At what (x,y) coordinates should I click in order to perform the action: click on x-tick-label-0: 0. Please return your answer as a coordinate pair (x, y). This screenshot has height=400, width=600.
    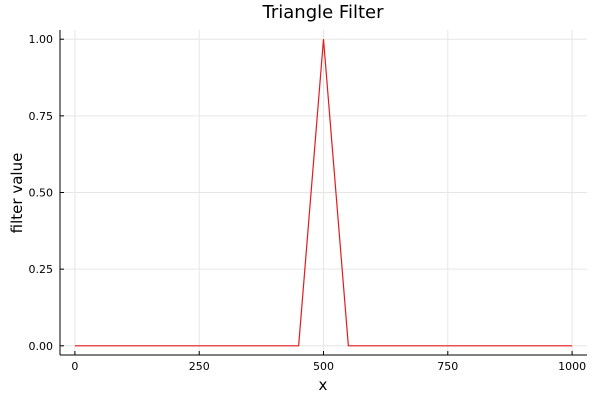
    Looking at the image, I should click on (74, 366).